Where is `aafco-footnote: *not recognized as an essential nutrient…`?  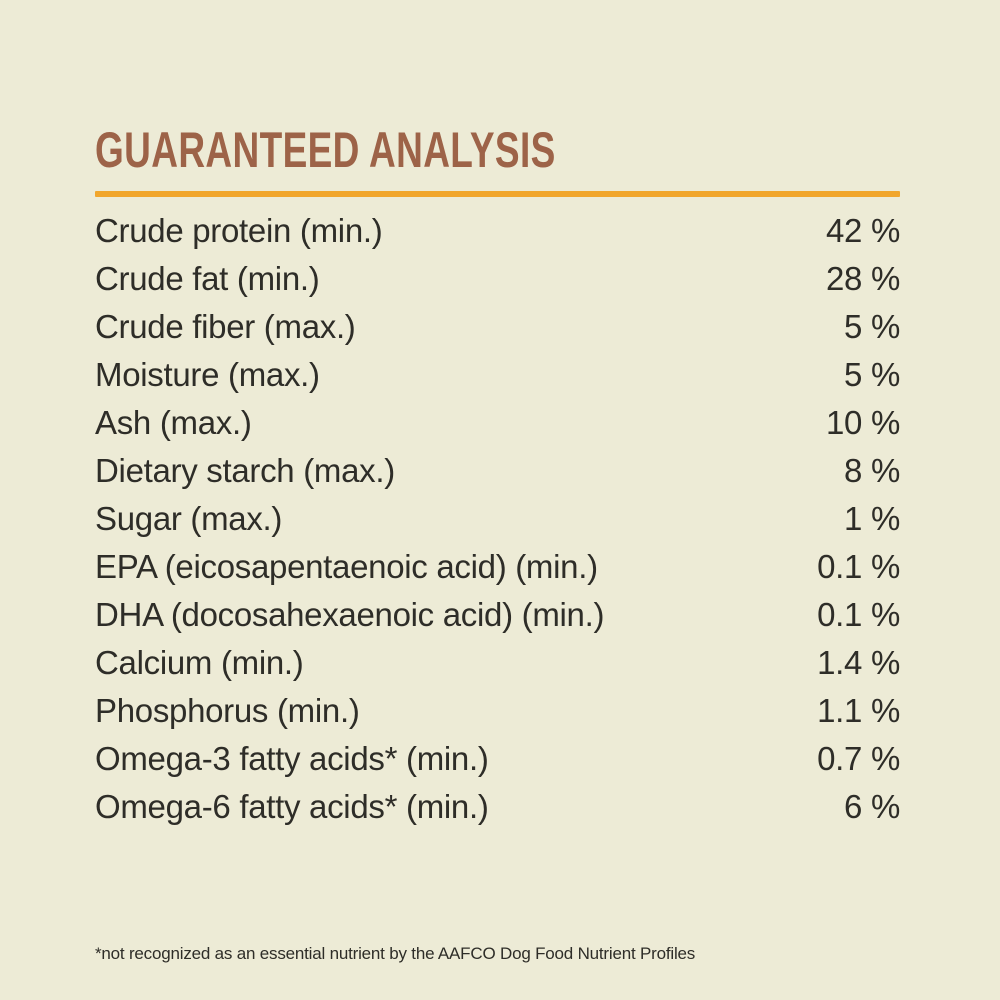 aafco-footnote: *not recognized as an essential nutrient… is located at coordinates (395, 953).